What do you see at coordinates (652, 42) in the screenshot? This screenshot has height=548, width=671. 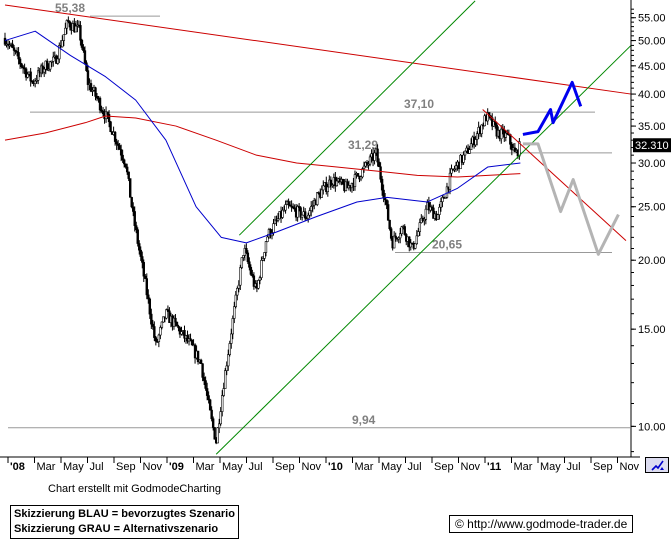 I see `y-tick-label: 50.00` at bounding box center [652, 42].